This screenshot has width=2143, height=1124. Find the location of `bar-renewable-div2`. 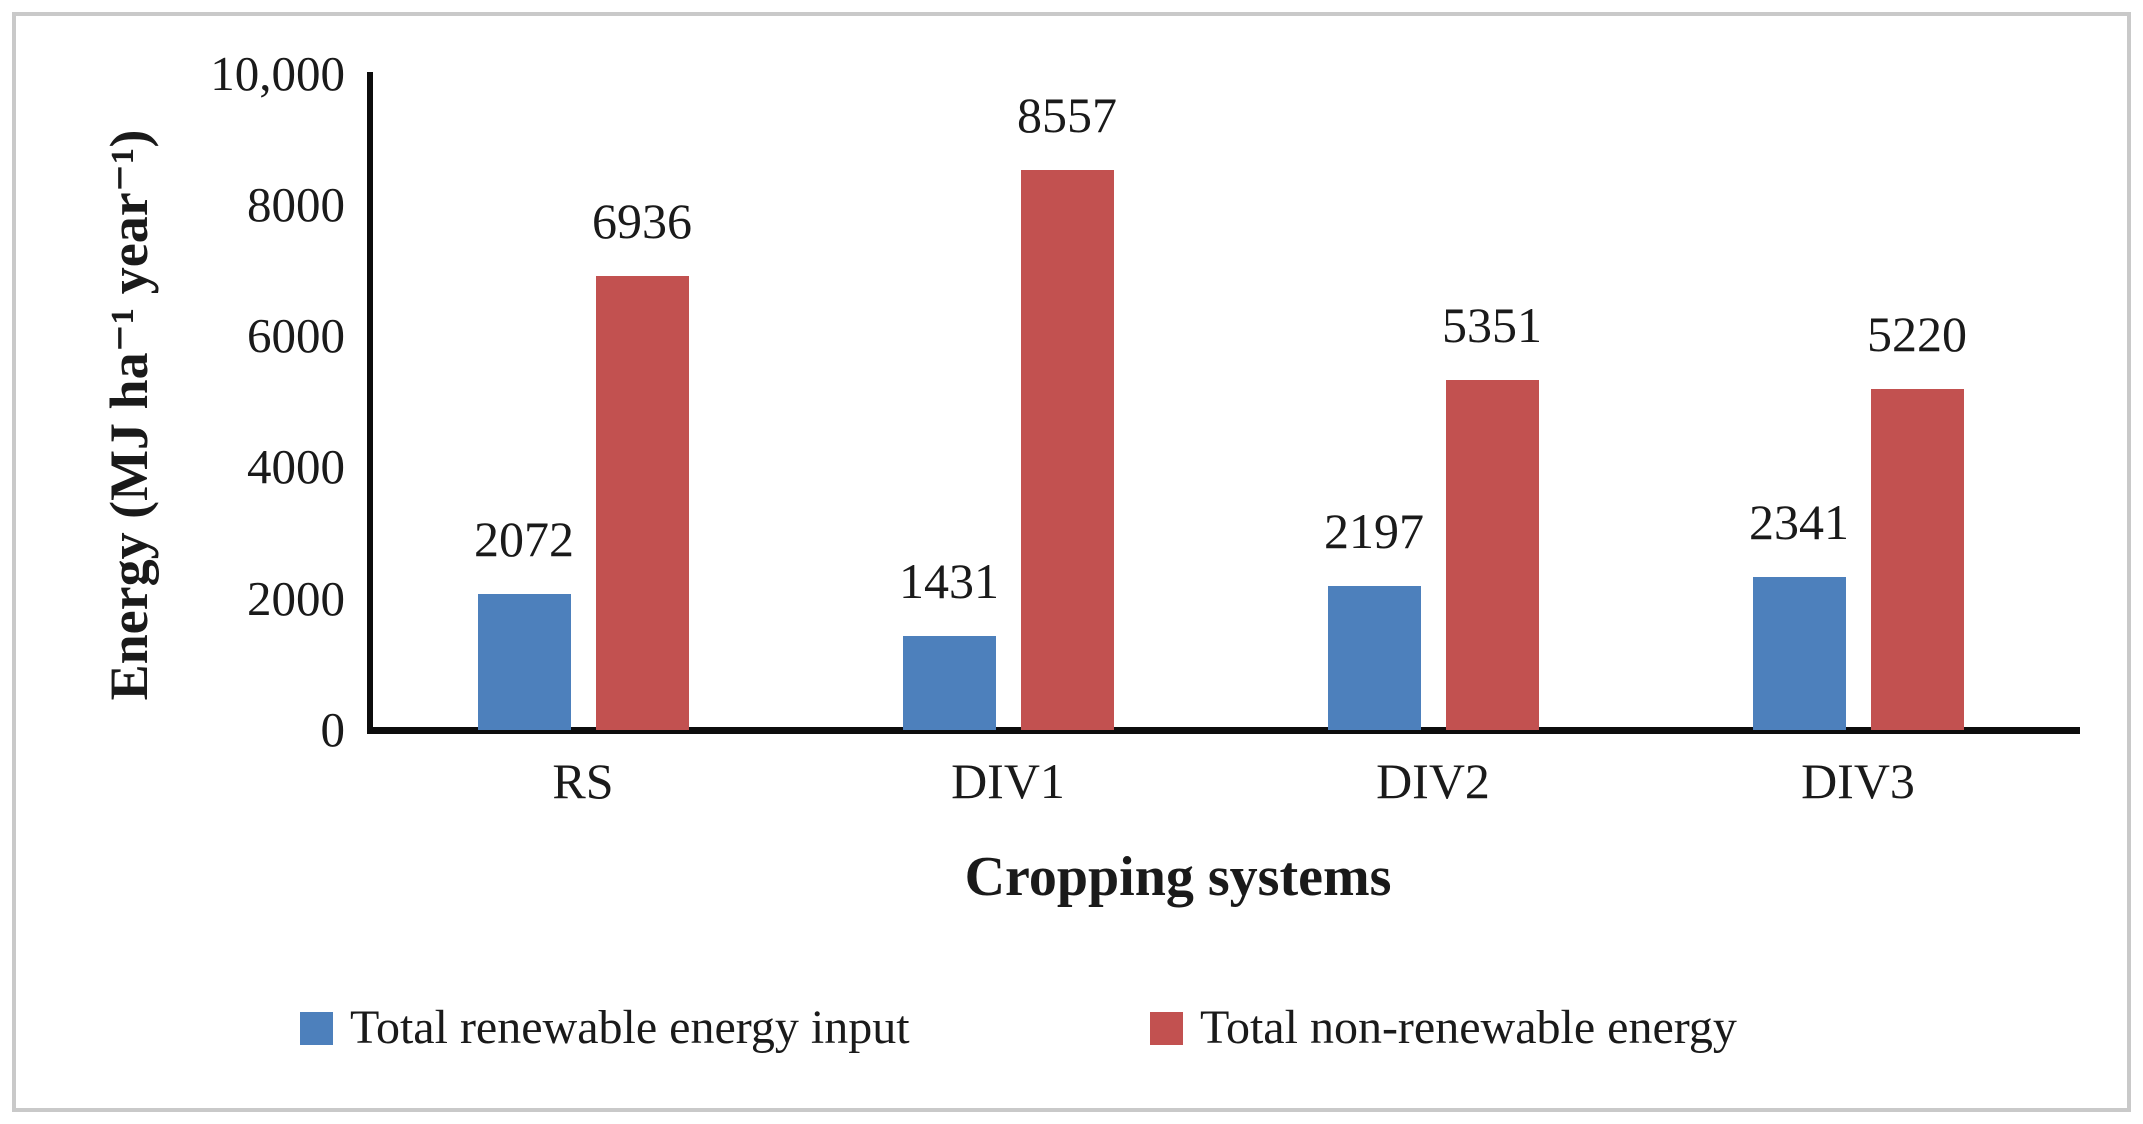

bar-renewable-div2 is located at coordinates (1374, 658).